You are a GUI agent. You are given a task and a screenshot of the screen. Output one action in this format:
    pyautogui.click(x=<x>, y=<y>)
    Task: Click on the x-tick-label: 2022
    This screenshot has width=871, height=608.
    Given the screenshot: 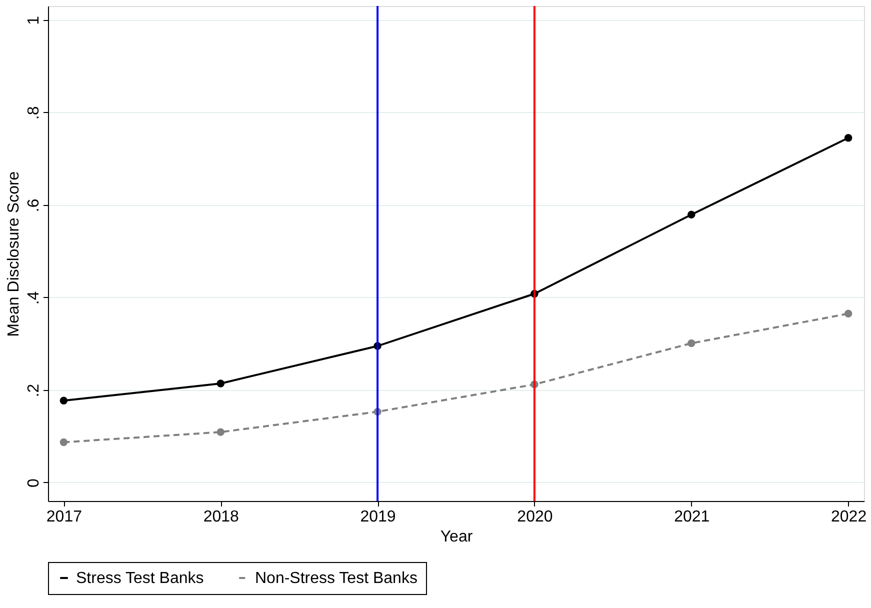 What is the action you would take?
    pyautogui.click(x=849, y=517)
    